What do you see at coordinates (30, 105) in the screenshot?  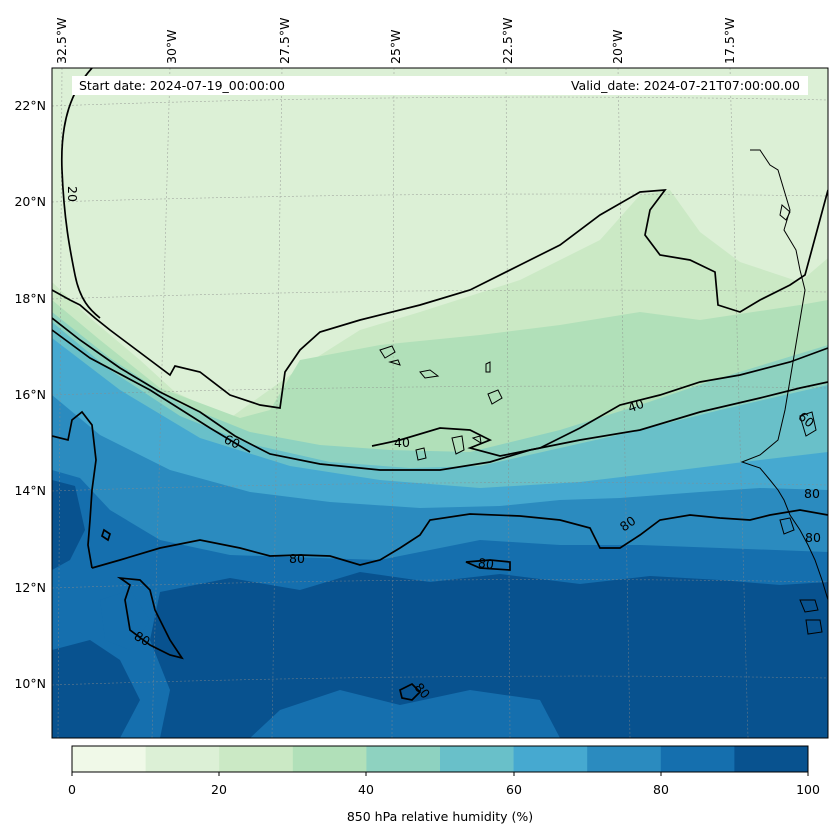 I see `lat-label: 22°N` at bounding box center [30, 105].